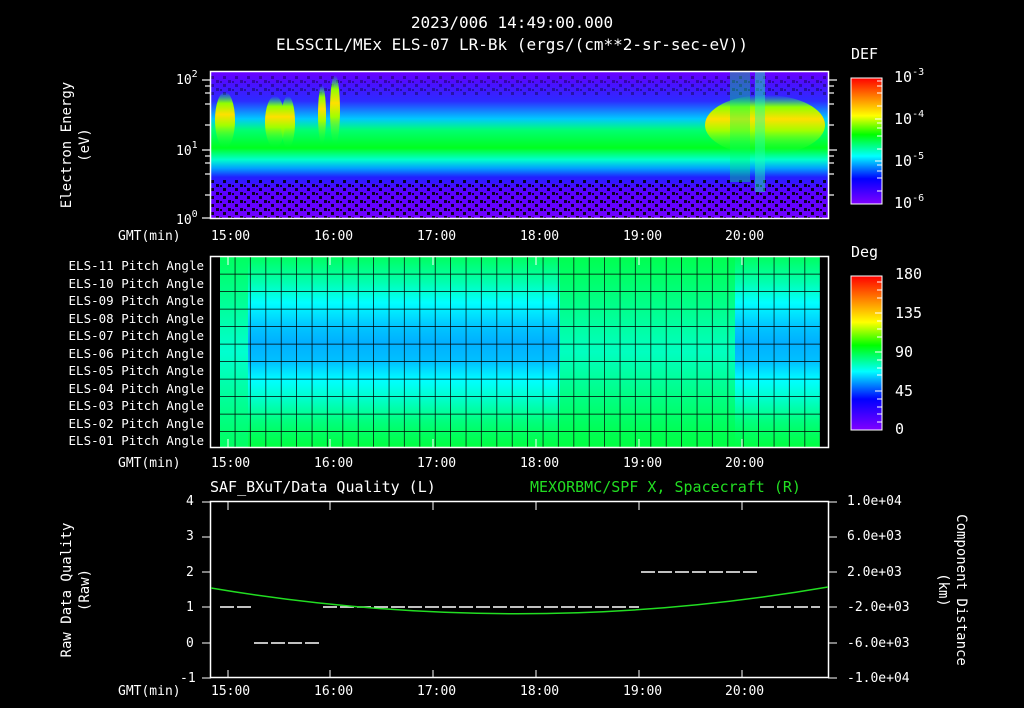 The height and width of the screenshot is (708, 1024). I want to click on energy-ytick-100: 10², so click(187, 78).